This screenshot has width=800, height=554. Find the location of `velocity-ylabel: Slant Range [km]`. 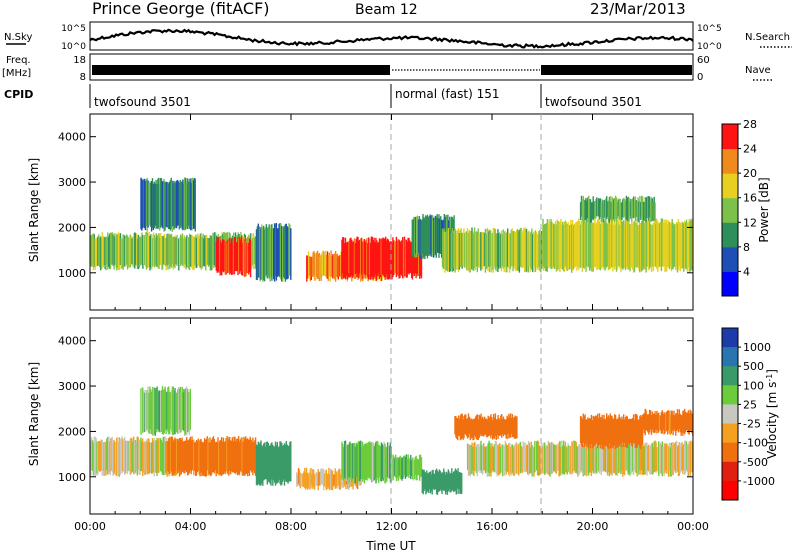

velocity-ylabel: Slant Range [km] is located at coordinates (34, 414).